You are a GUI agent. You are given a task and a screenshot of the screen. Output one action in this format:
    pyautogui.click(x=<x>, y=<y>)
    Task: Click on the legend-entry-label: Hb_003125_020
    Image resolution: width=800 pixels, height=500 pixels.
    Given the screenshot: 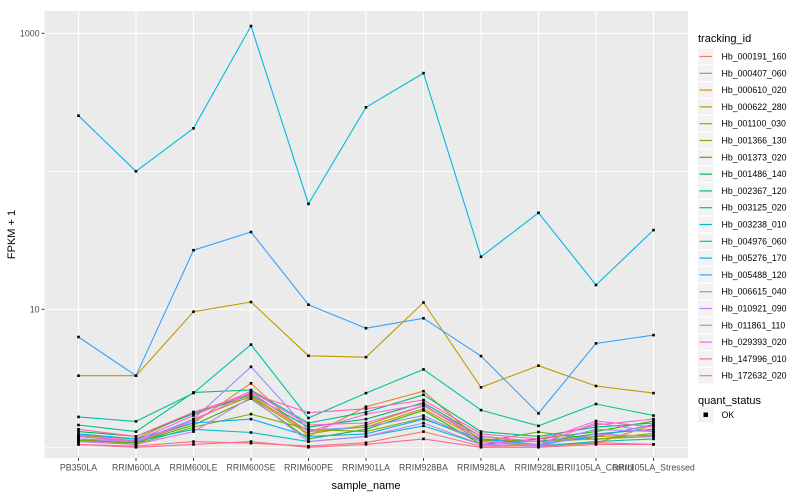 What is the action you would take?
    pyautogui.click(x=754, y=208)
    